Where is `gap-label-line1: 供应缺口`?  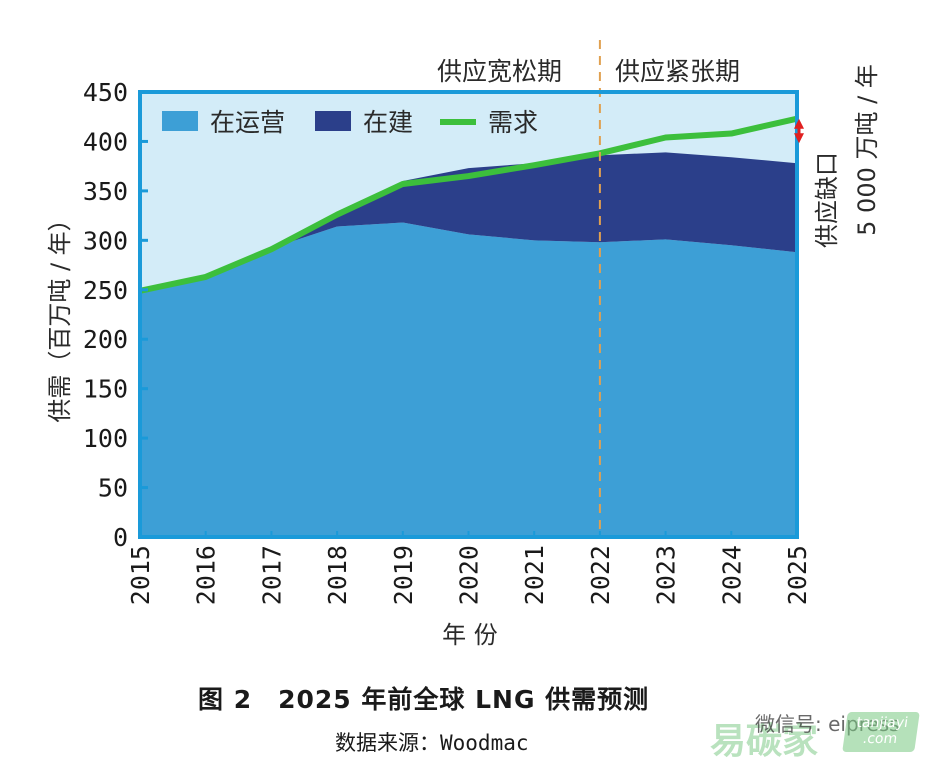
gap-label-line1: 供应缺口 is located at coordinates (827, 200).